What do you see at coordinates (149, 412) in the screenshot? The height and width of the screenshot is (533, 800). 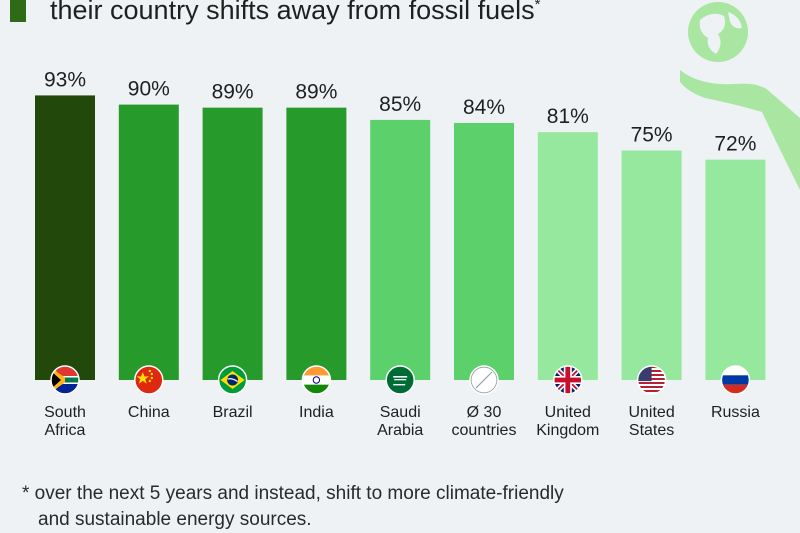 I see `category-label: China` at bounding box center [149, 412].